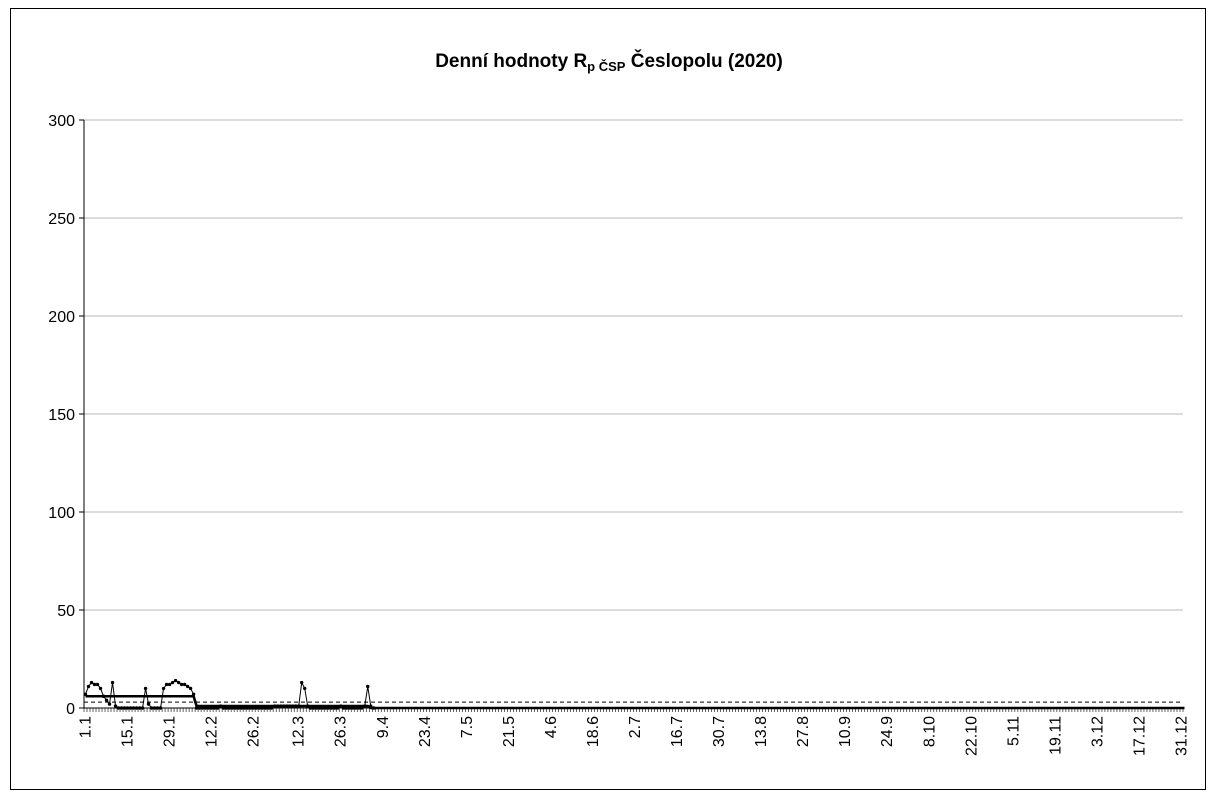  I want to click on x-tick-label-26.3: 26.3, so click(341, 731).